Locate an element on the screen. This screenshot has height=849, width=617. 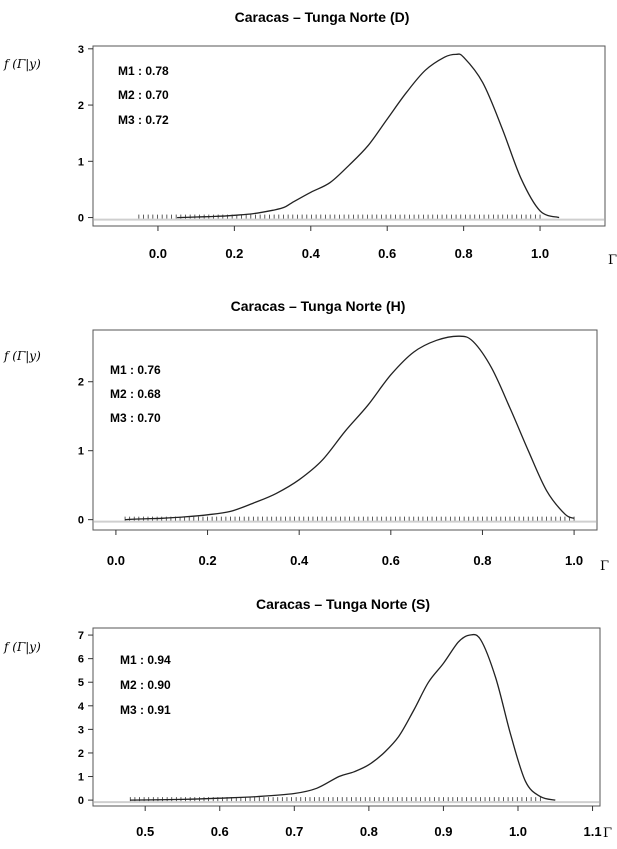
y-tick-label: 5 is located at coordinates (81, 683).